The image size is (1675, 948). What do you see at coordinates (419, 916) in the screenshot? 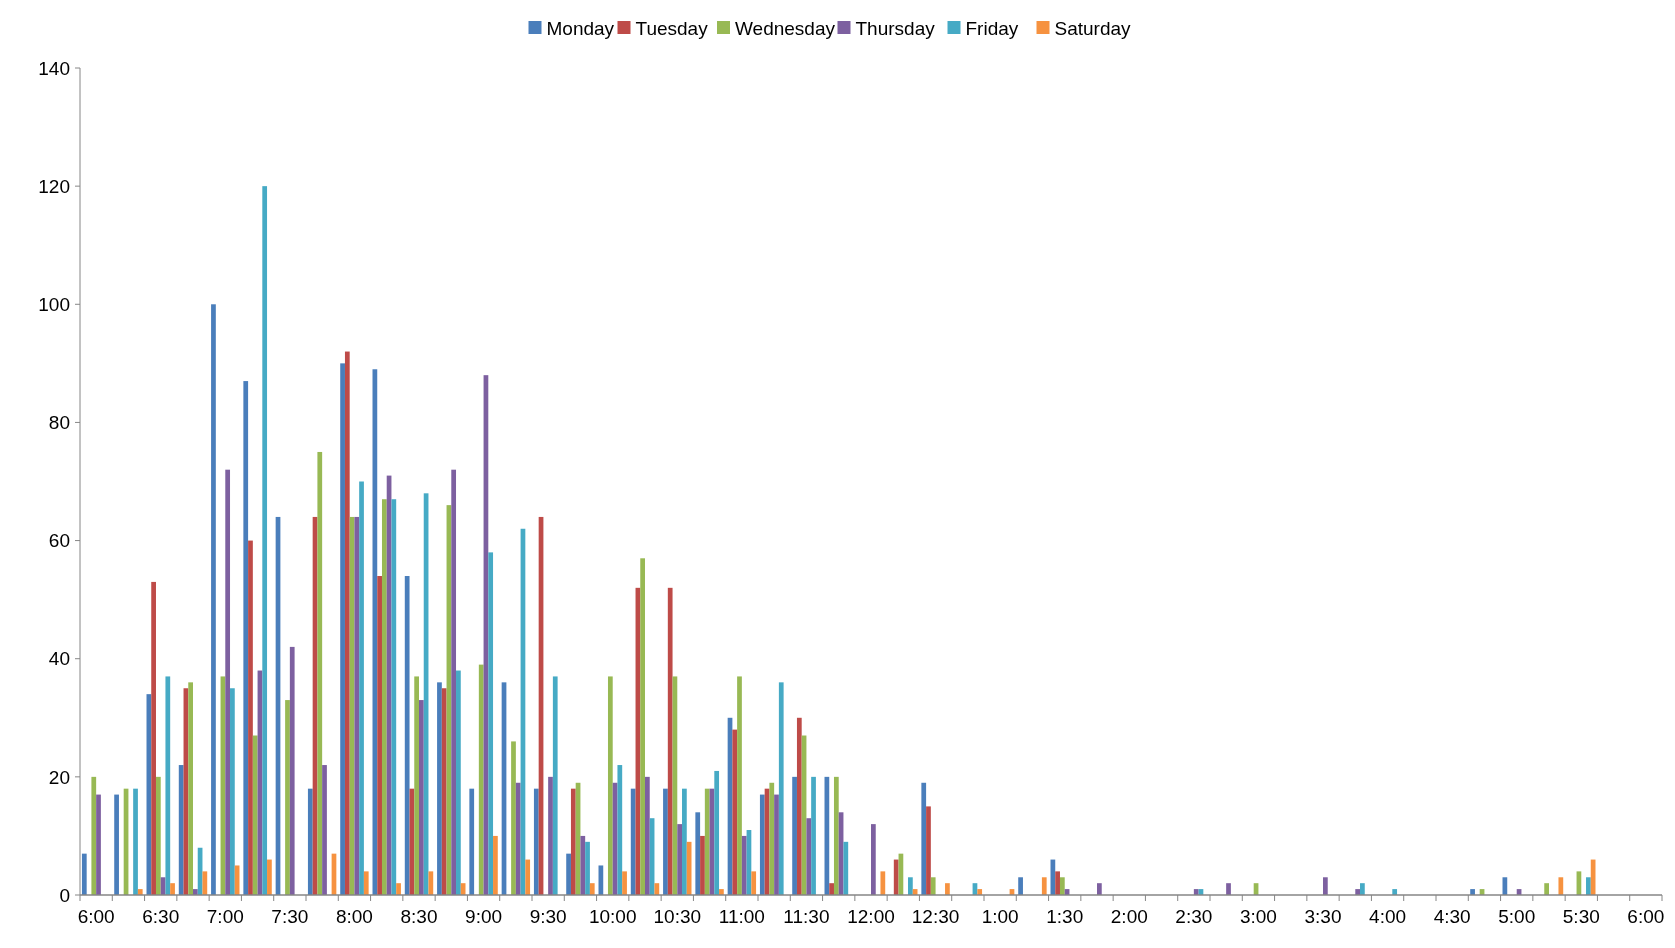
I see `x-tick-label: 8:30` at bounding box center [419, 916].